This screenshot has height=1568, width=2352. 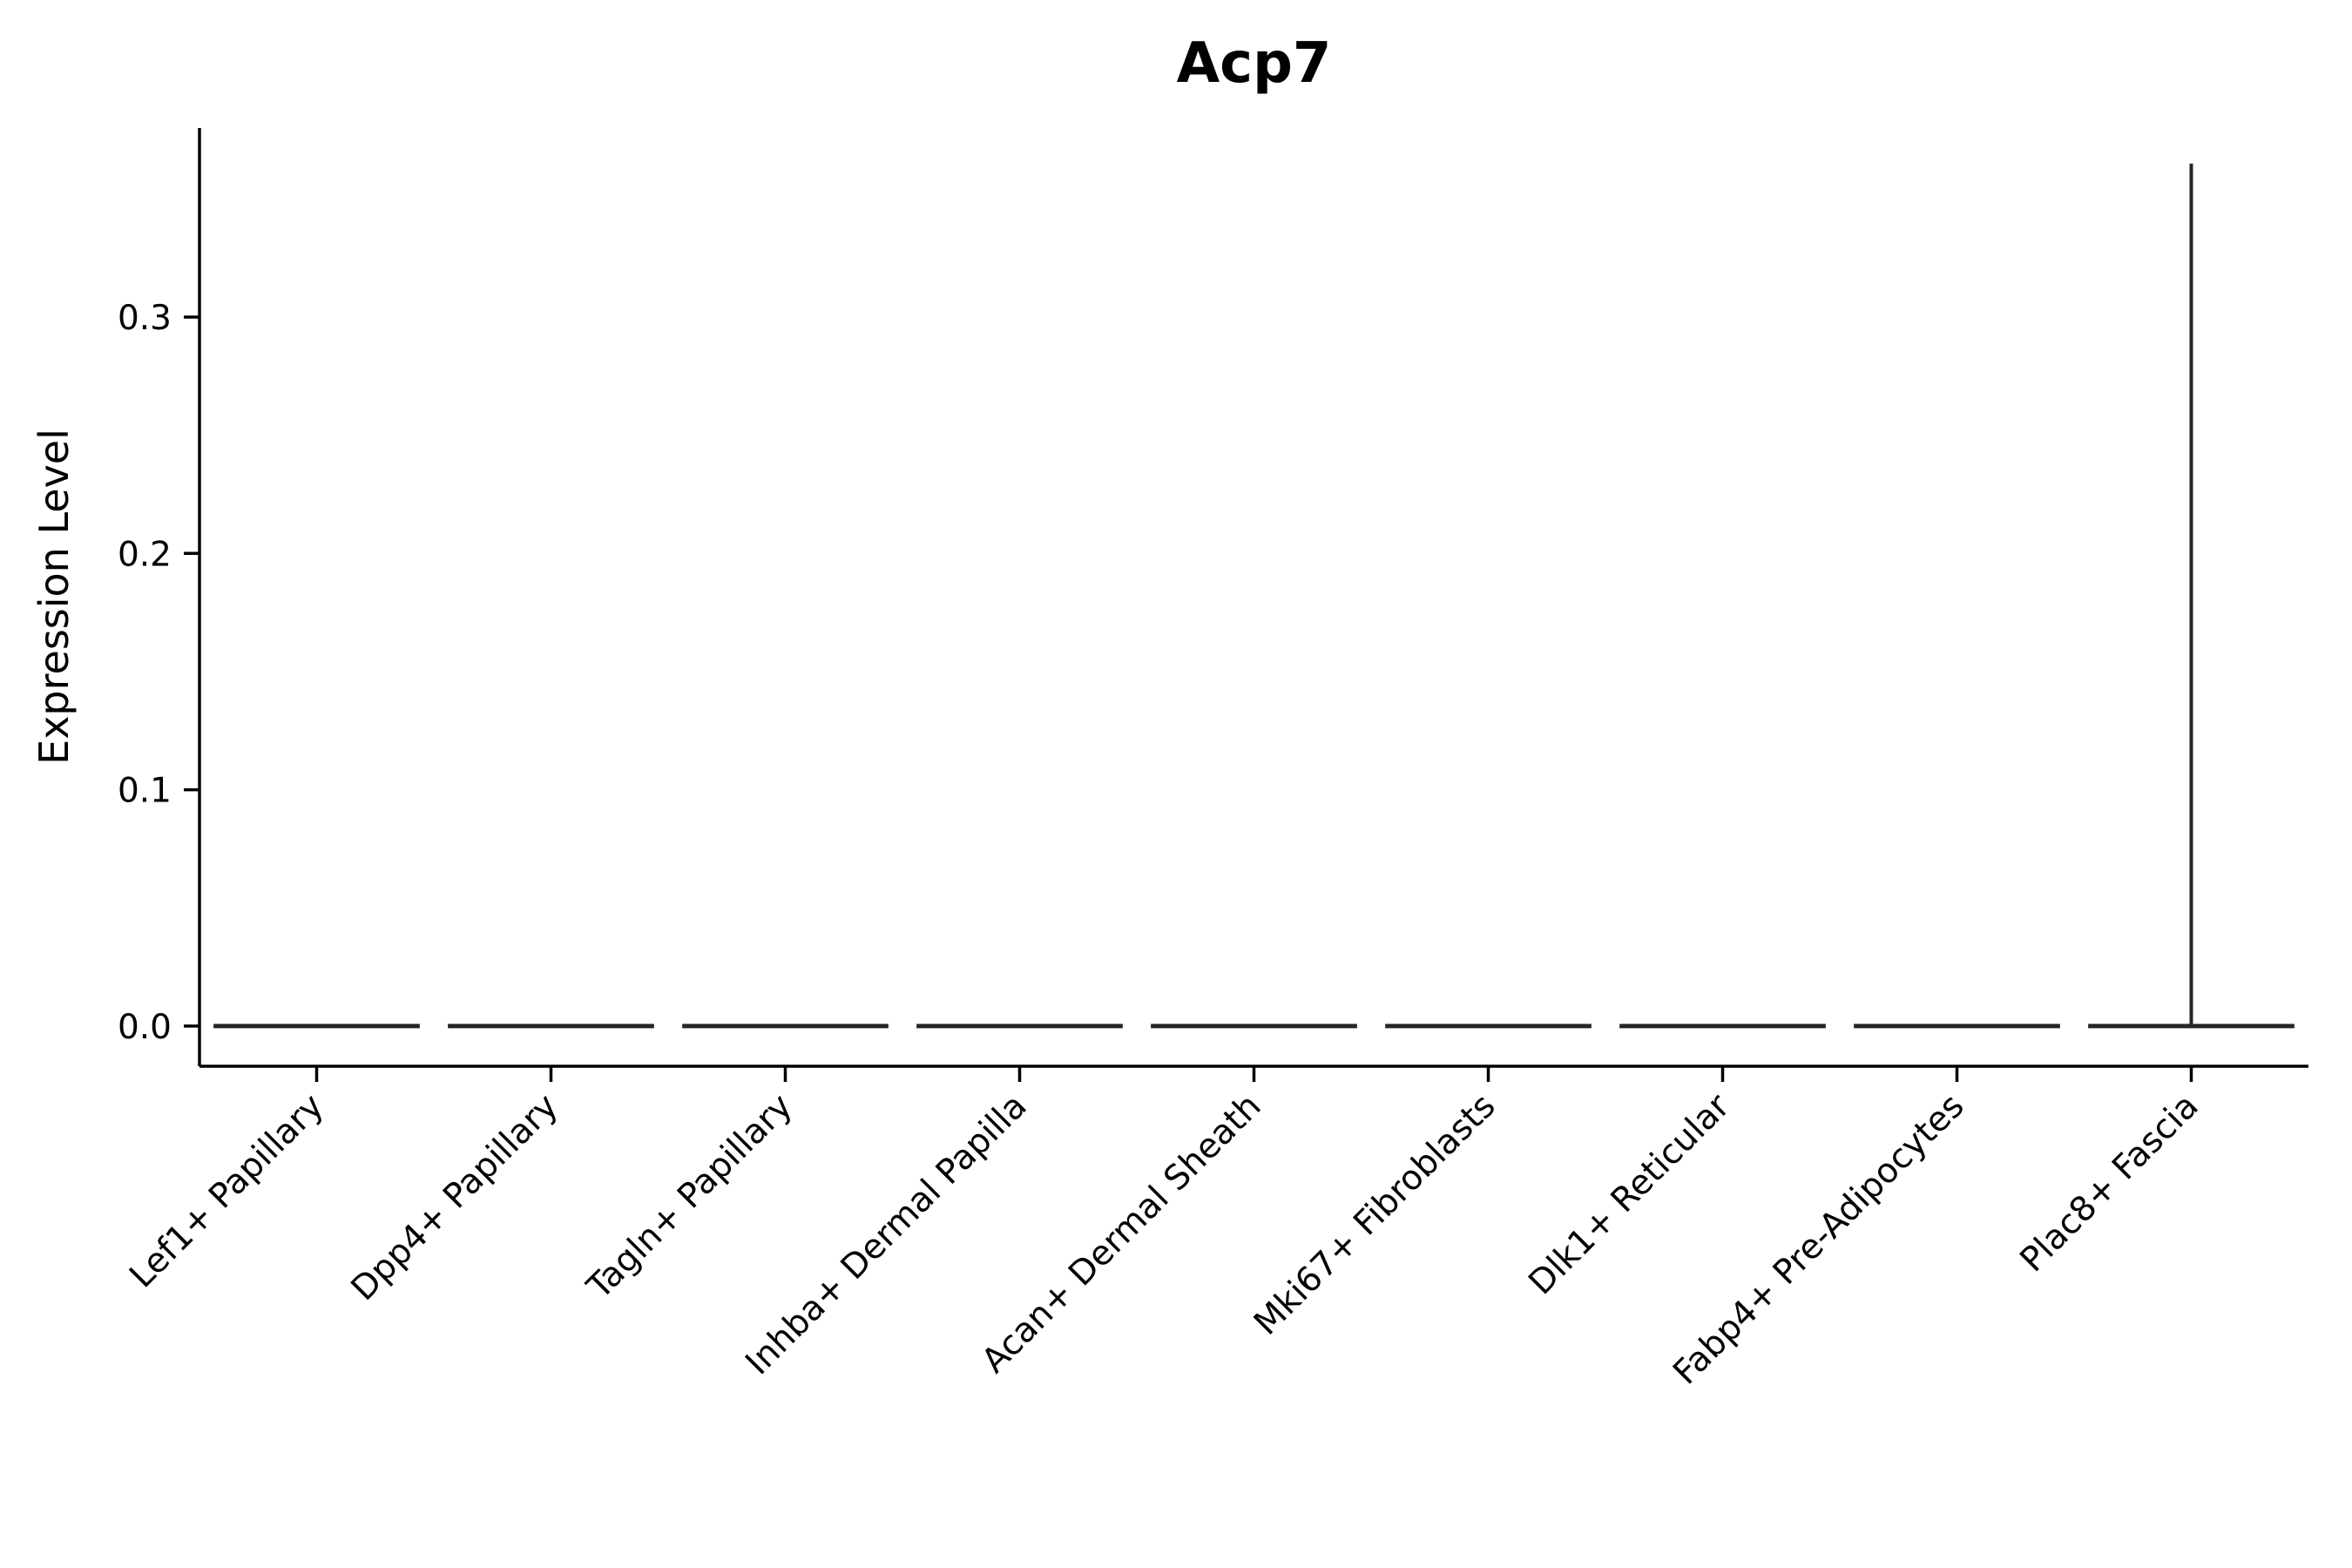 I want to click on x-tick-label: Dpp4+ Papillary, so click(x=455, y=1197).